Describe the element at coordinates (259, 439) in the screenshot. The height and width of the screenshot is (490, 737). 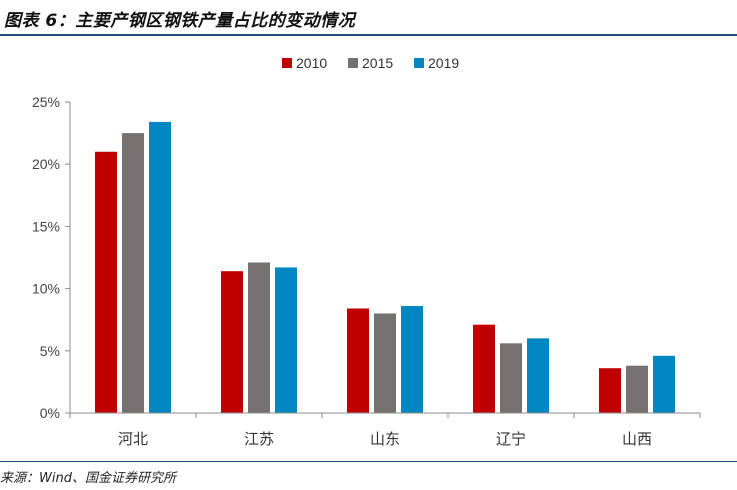
I see `x-category-label: 江苏` at that location.